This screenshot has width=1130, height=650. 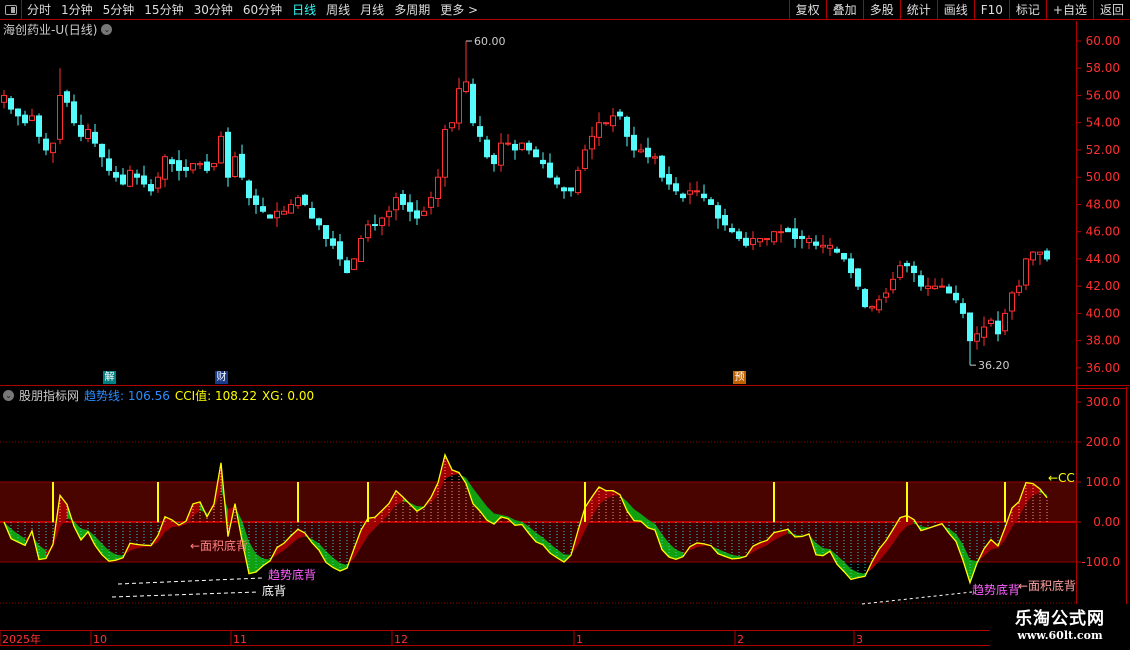 What do you see at coordinates (955, 10) in the screenshot?
I see `toolbar-button: 画线` at bounding box center [955, 10].